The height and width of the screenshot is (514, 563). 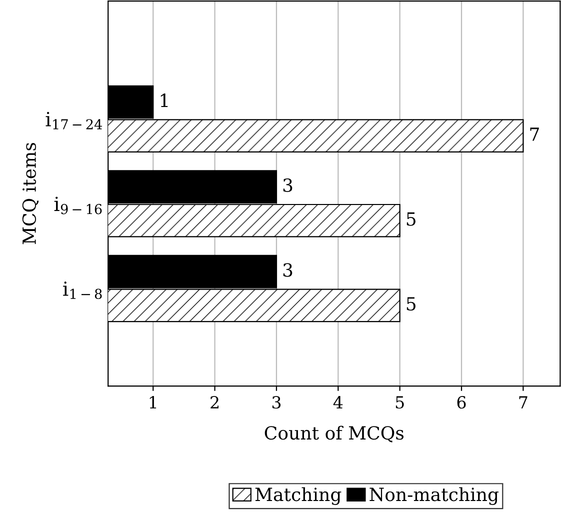 I want to click on x-tick-label: 6, so click(x=461, y=402).